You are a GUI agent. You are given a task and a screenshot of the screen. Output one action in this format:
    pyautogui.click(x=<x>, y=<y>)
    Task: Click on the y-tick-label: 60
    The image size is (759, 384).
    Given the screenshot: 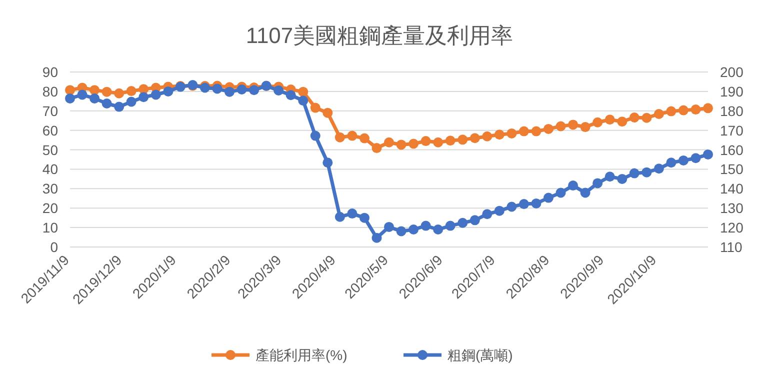 What is the action you would take?
    pyautogui.click(x=50, y=130)
    